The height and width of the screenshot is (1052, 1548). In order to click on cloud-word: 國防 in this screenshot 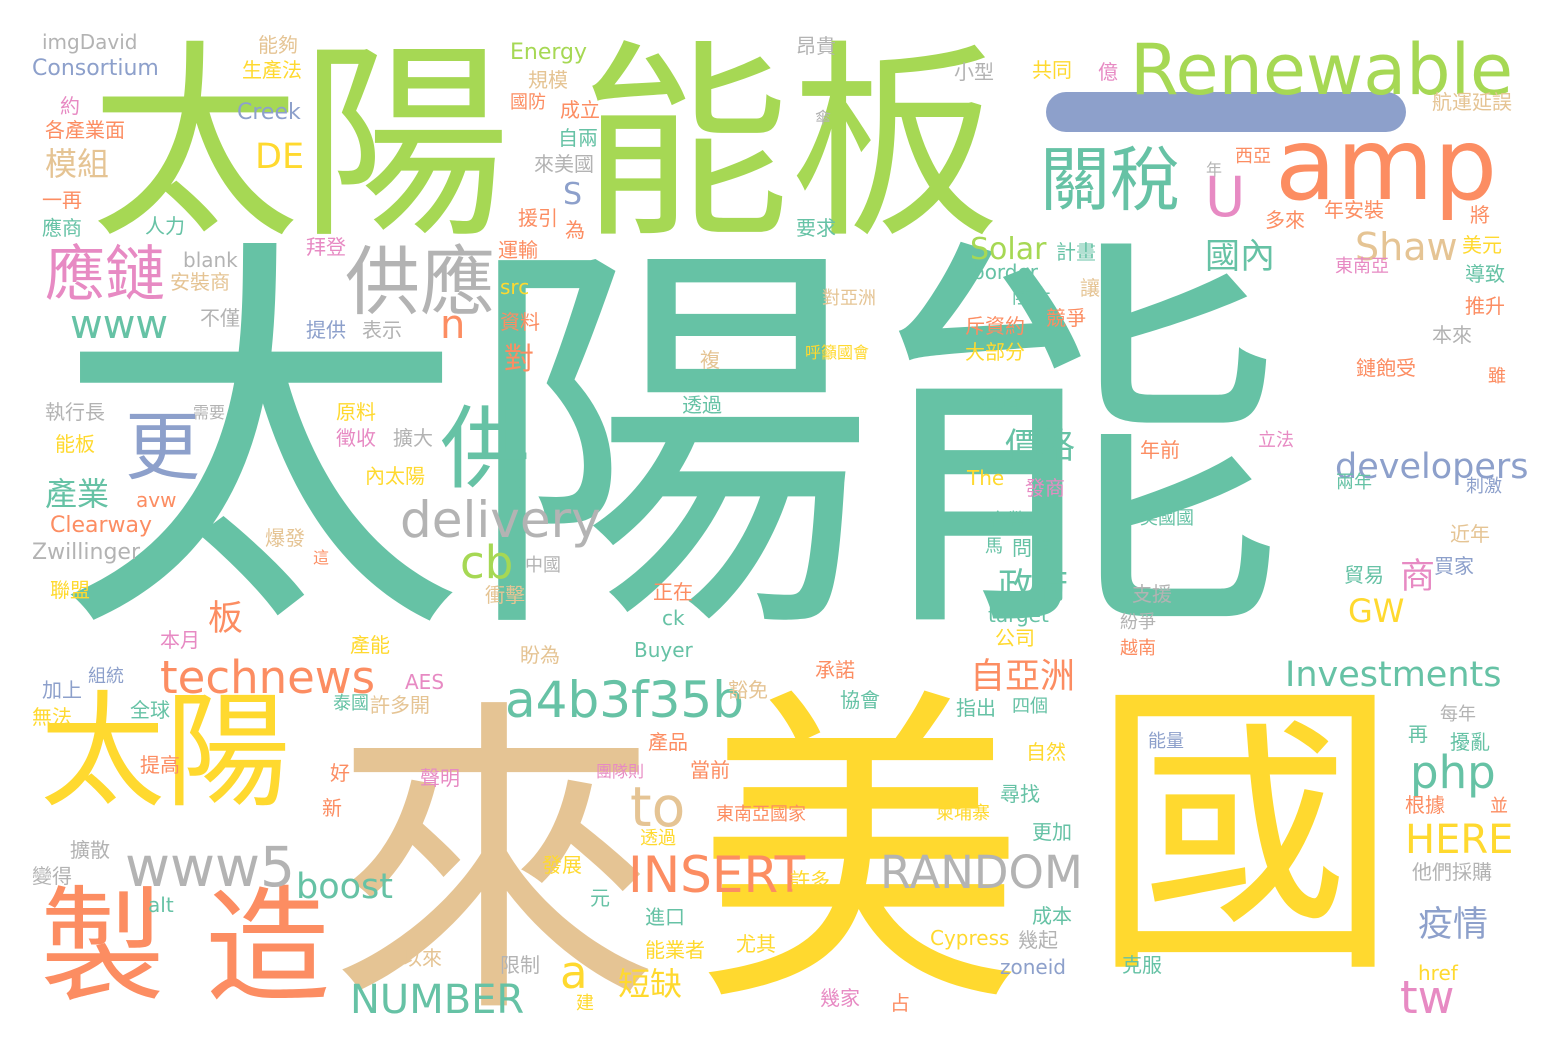, I will do `click(528, 102)`.